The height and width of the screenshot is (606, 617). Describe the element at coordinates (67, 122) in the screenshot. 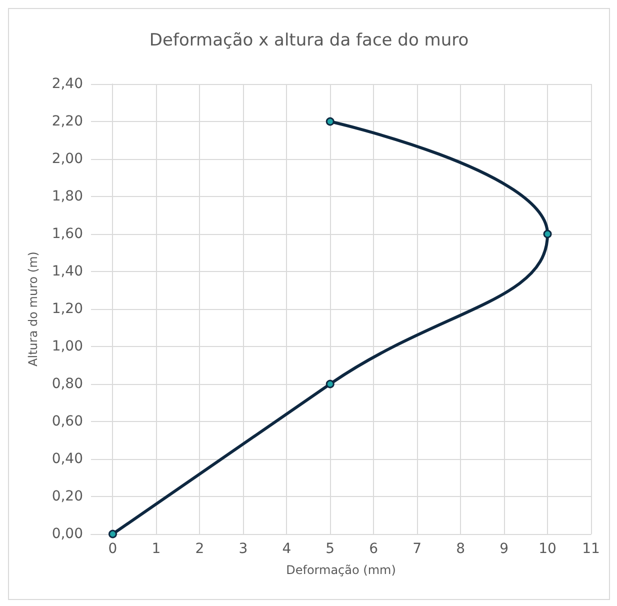

I see `y-tick-label: 2,20` at that location.